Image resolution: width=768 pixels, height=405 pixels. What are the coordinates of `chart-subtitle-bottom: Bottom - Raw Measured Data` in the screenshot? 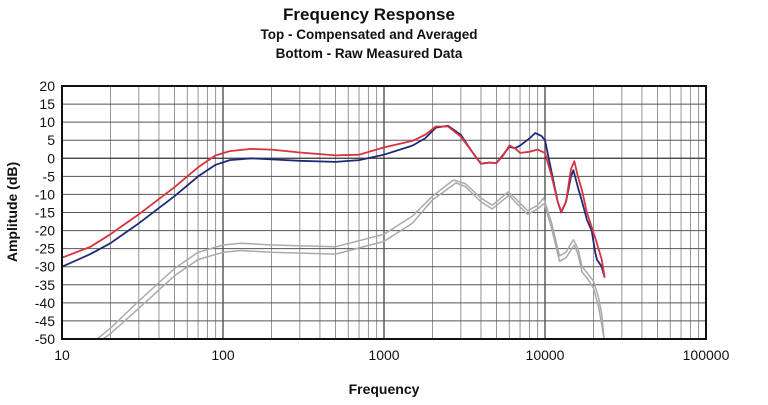 It's located at (369, 53).